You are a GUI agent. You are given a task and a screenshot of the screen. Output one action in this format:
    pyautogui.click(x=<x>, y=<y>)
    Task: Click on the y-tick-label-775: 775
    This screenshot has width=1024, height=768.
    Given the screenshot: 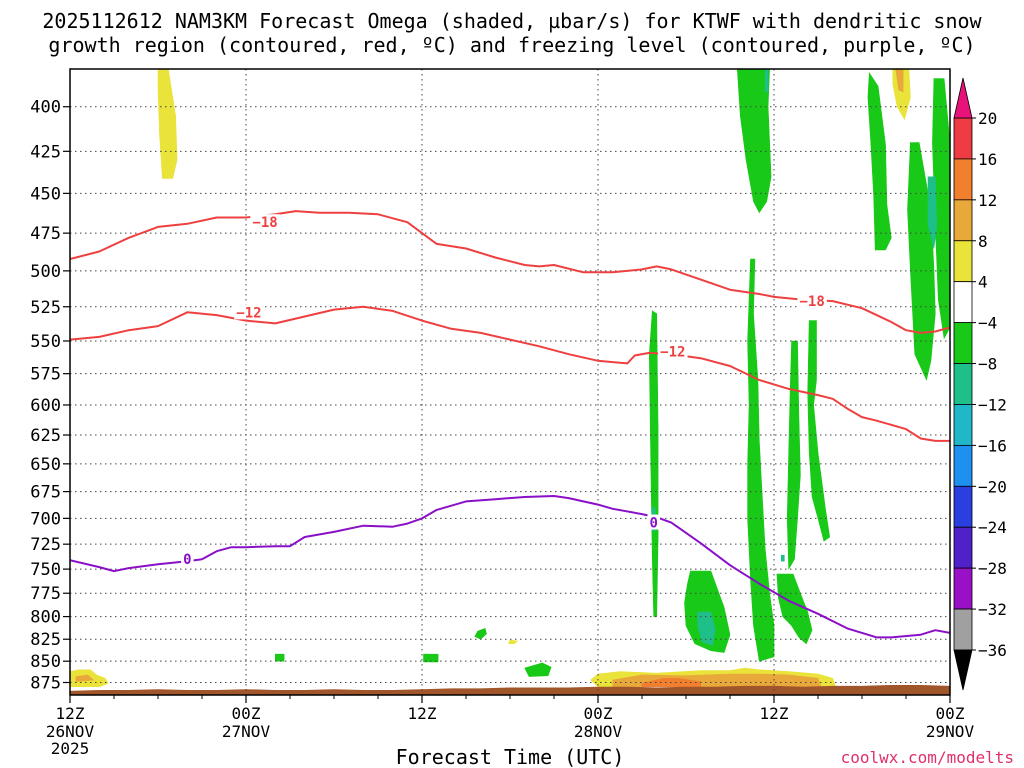 What is the action you would take?
    pyautogui.click(x=45, y=594)
    